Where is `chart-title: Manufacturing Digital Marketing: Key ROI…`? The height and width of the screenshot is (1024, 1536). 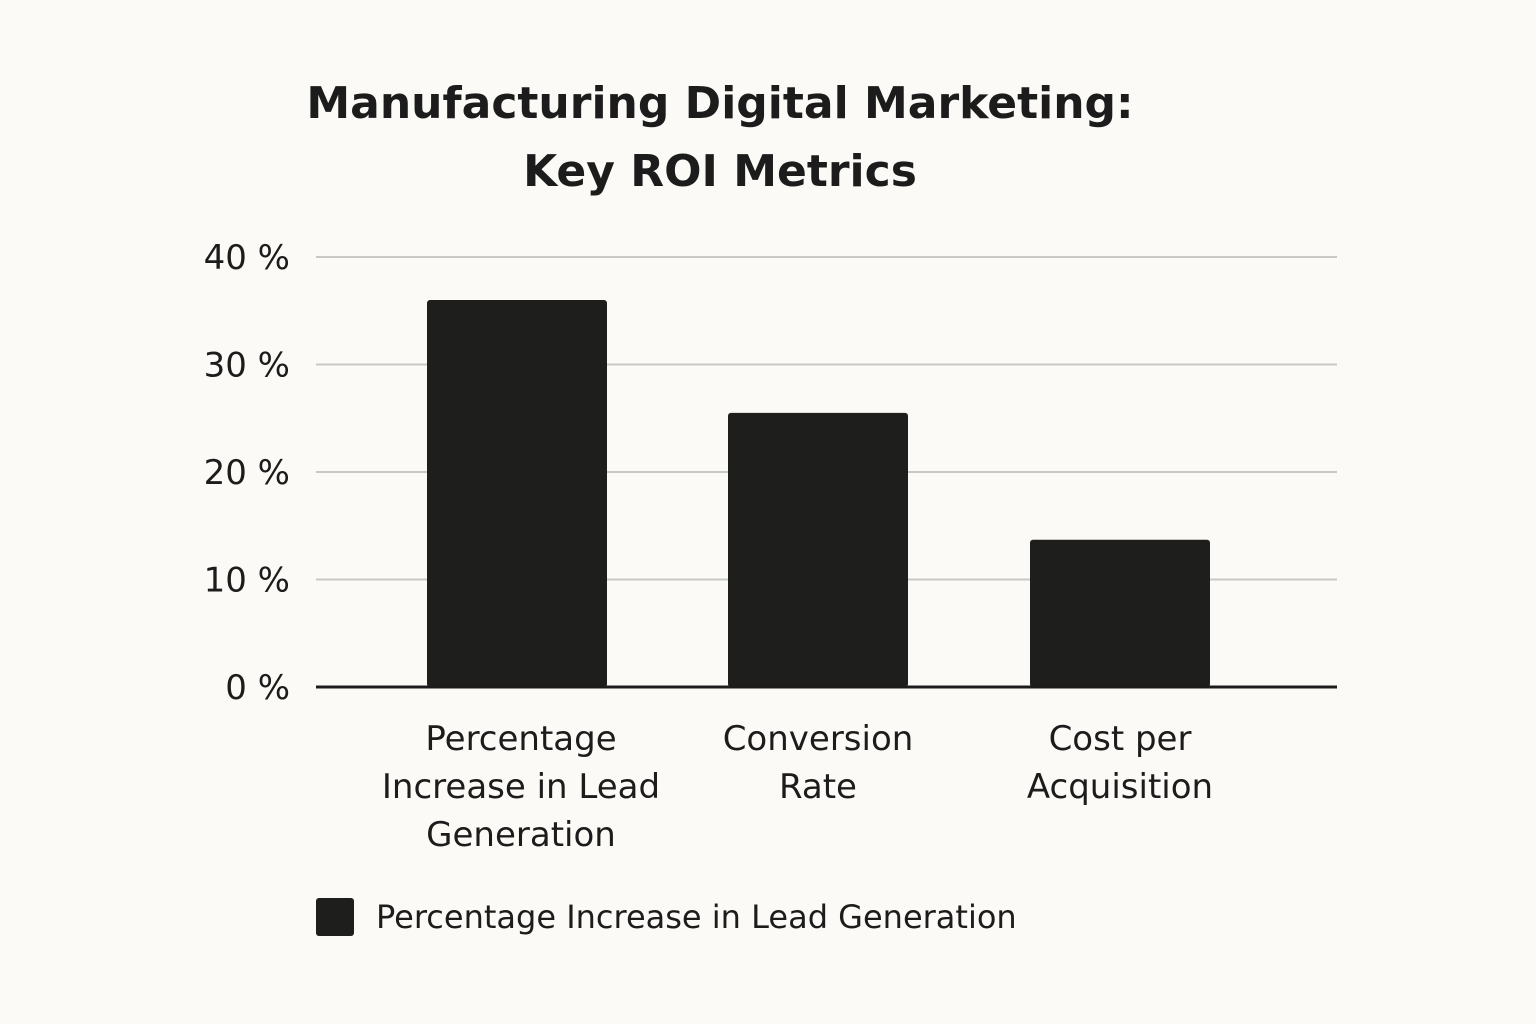 chart-title: Manufacturing Digital Marketing: Key ROI… is located at coordinates (720, 138).